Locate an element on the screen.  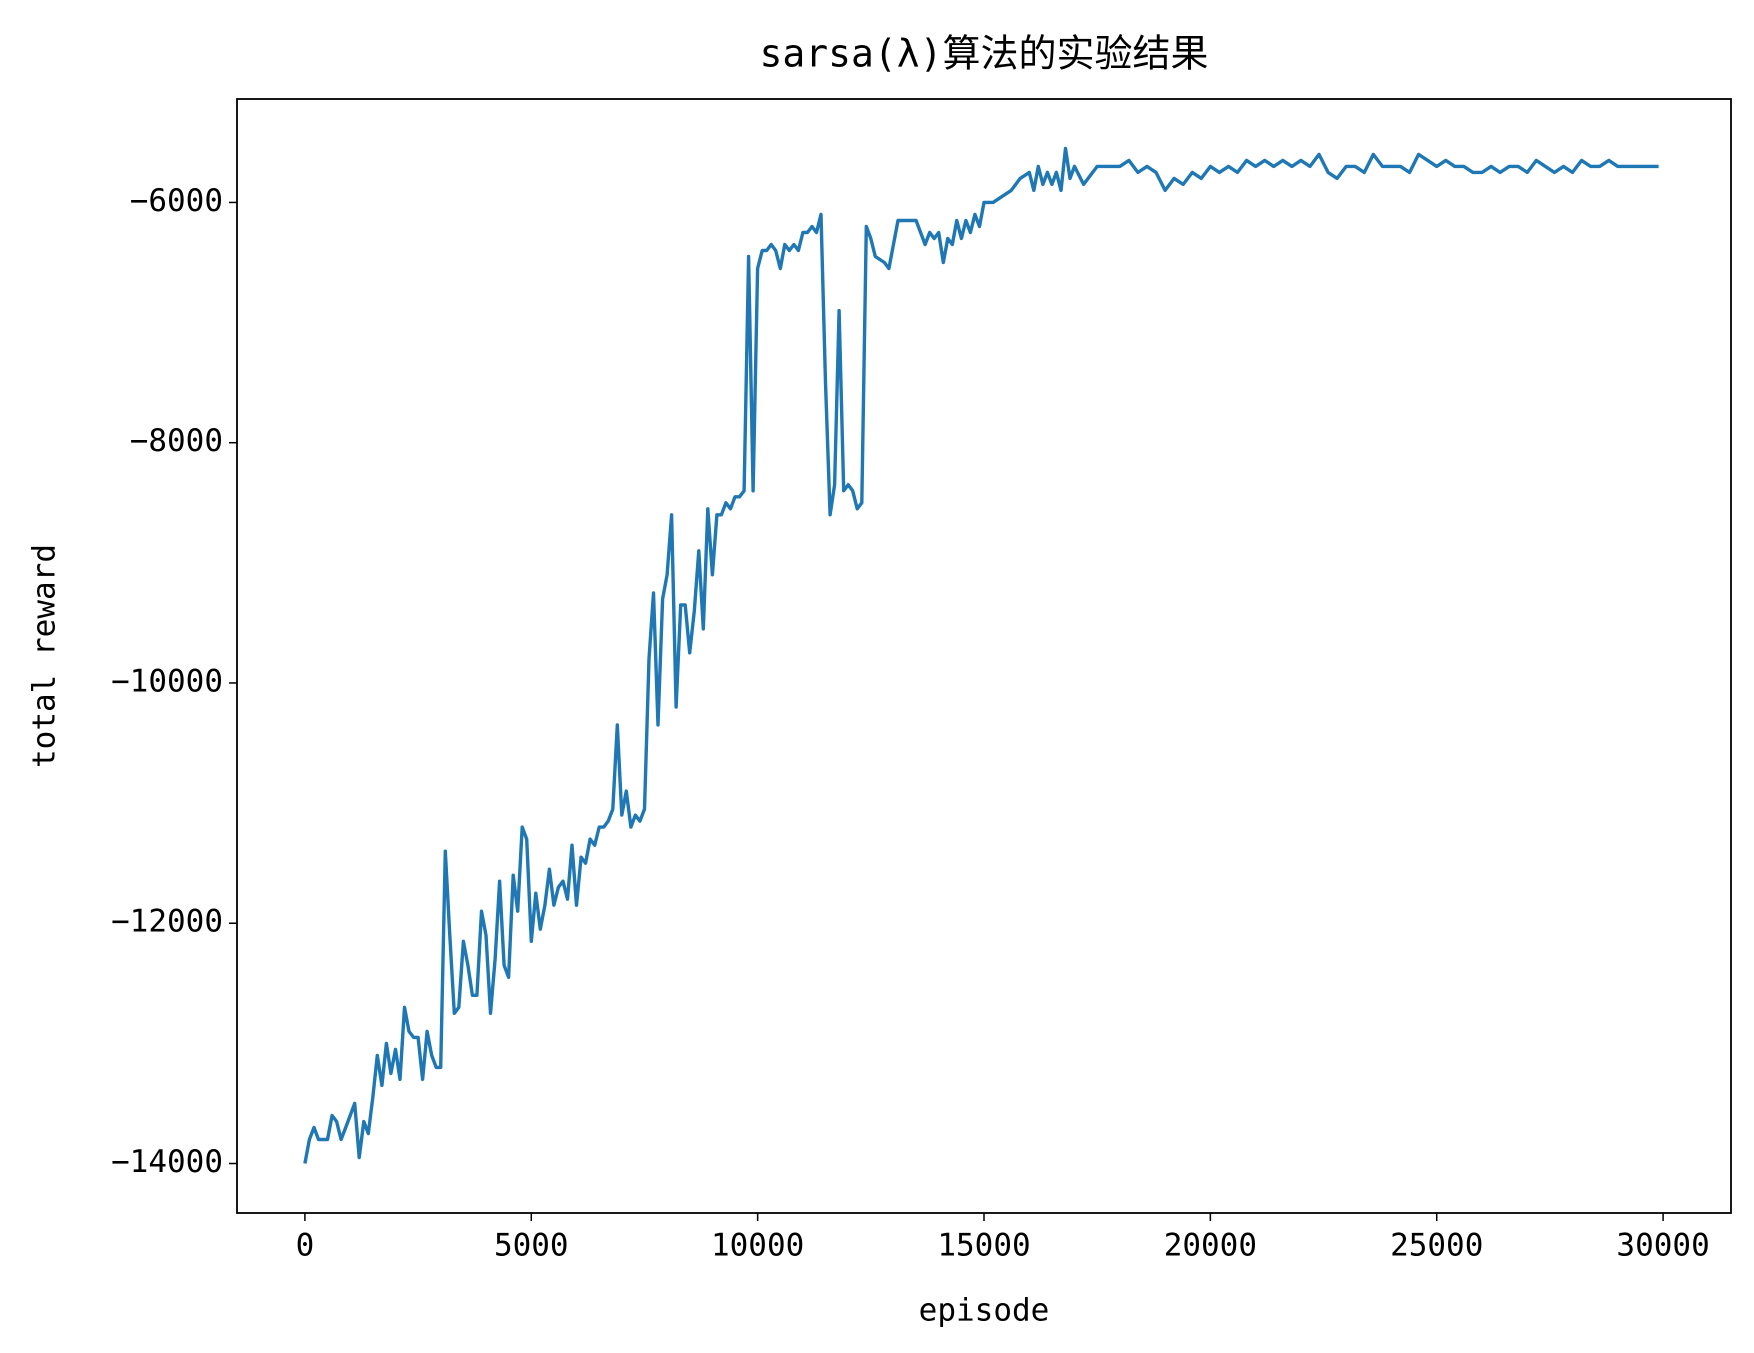
x-tick-label: 10000 is located at coordinates (757, 1246).